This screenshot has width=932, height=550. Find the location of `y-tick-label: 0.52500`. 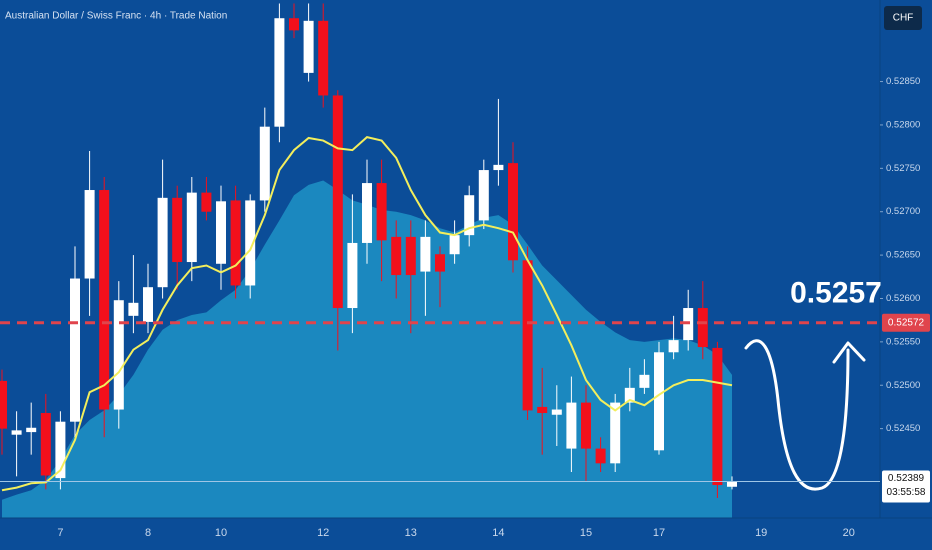

y-tick-label: 0.52500 is located at coordinates (903, 385).